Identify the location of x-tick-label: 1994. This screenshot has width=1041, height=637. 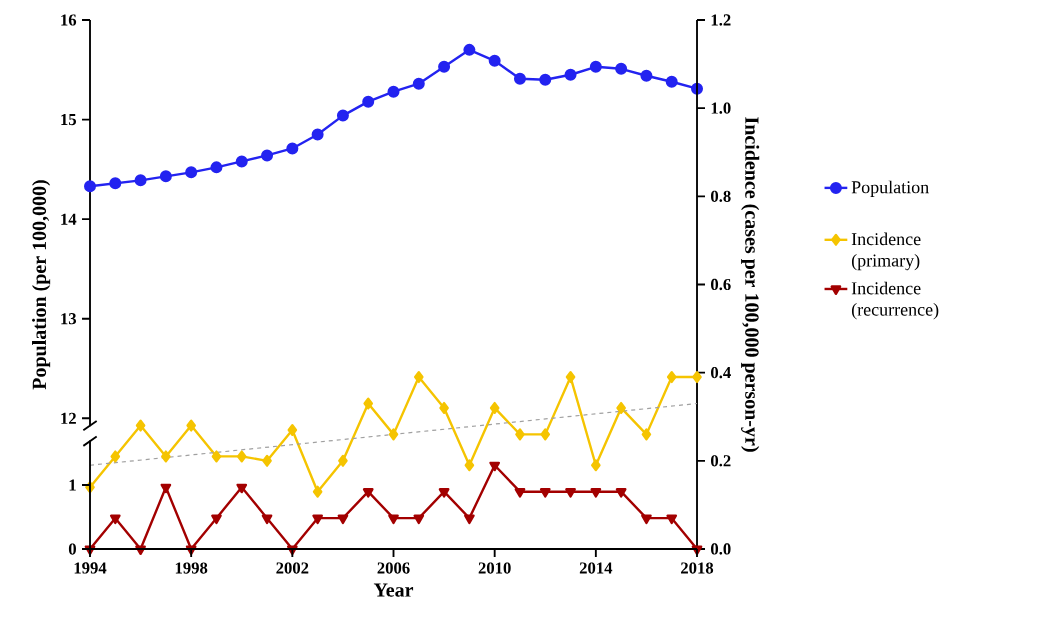
(90, 568).